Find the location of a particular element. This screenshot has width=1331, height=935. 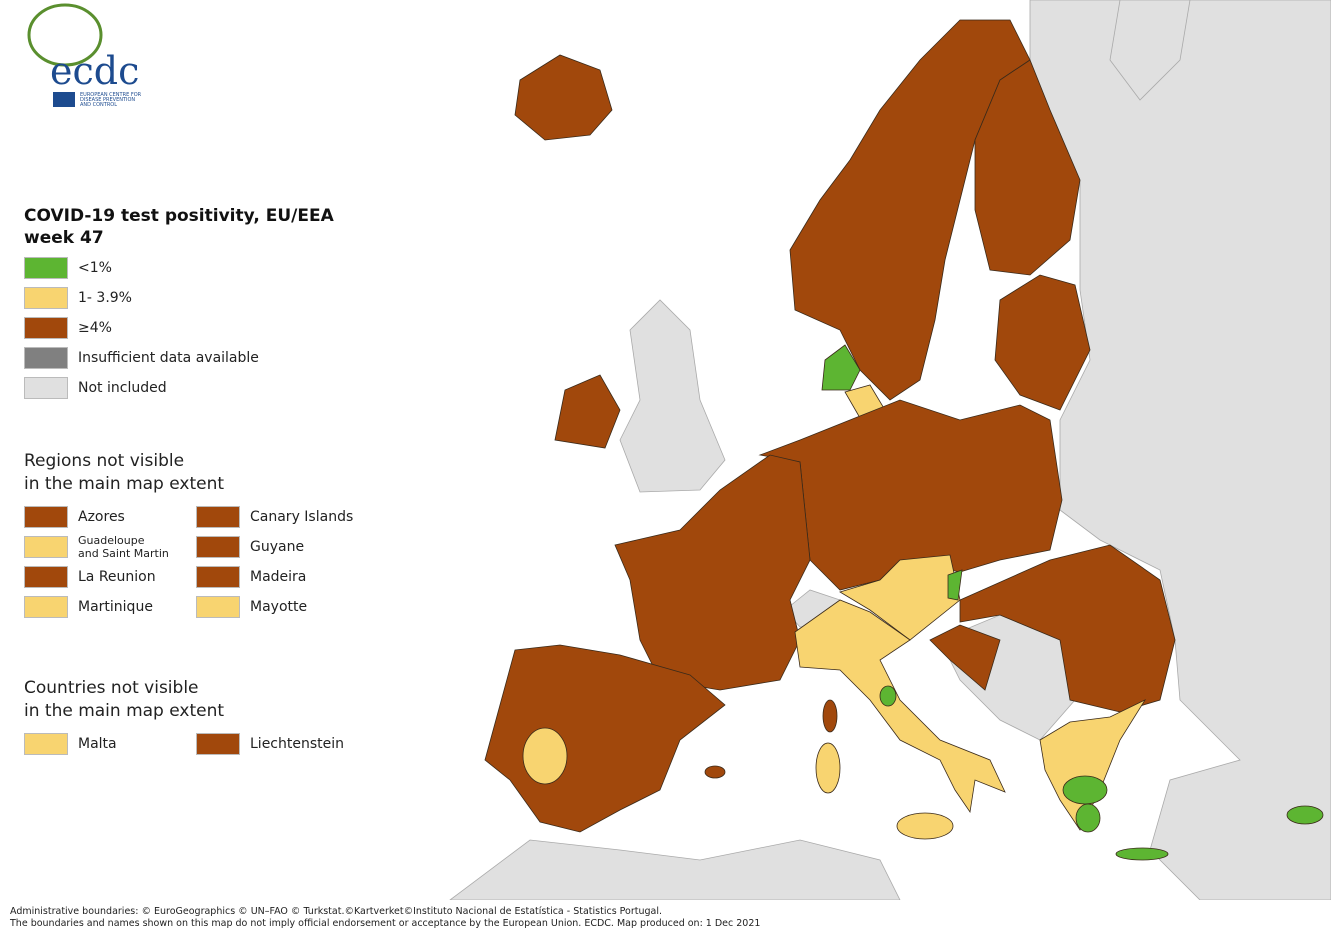

legend-label-line: Mayotte is located at coordinates (279, 607).